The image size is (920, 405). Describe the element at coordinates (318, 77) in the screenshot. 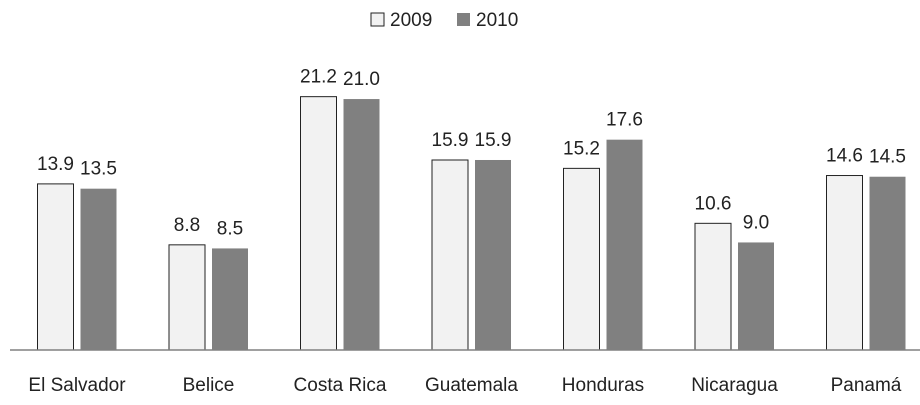

I see `data-label-2009-2: 21.2` at that location.